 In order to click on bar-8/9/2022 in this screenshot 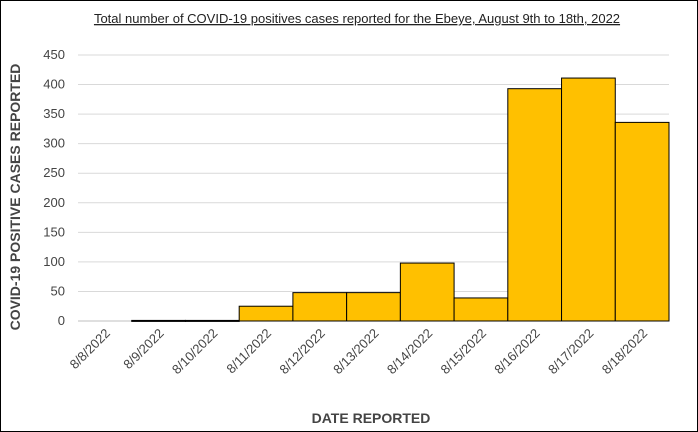, I will do `click(158, 320)`.